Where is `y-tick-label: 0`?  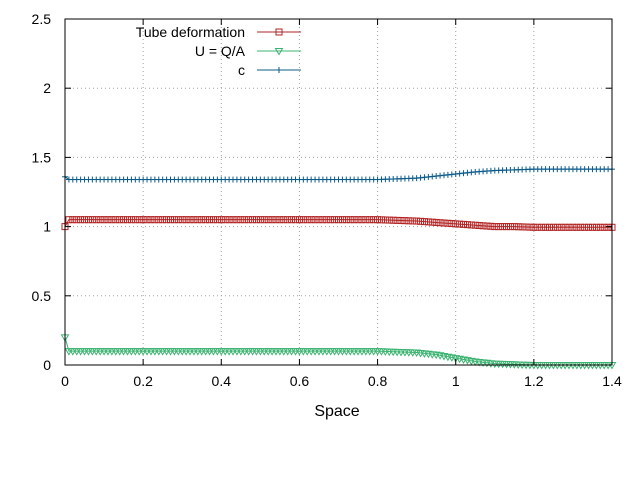
y-tick-label: 0 is located at coordinates (47, 365).